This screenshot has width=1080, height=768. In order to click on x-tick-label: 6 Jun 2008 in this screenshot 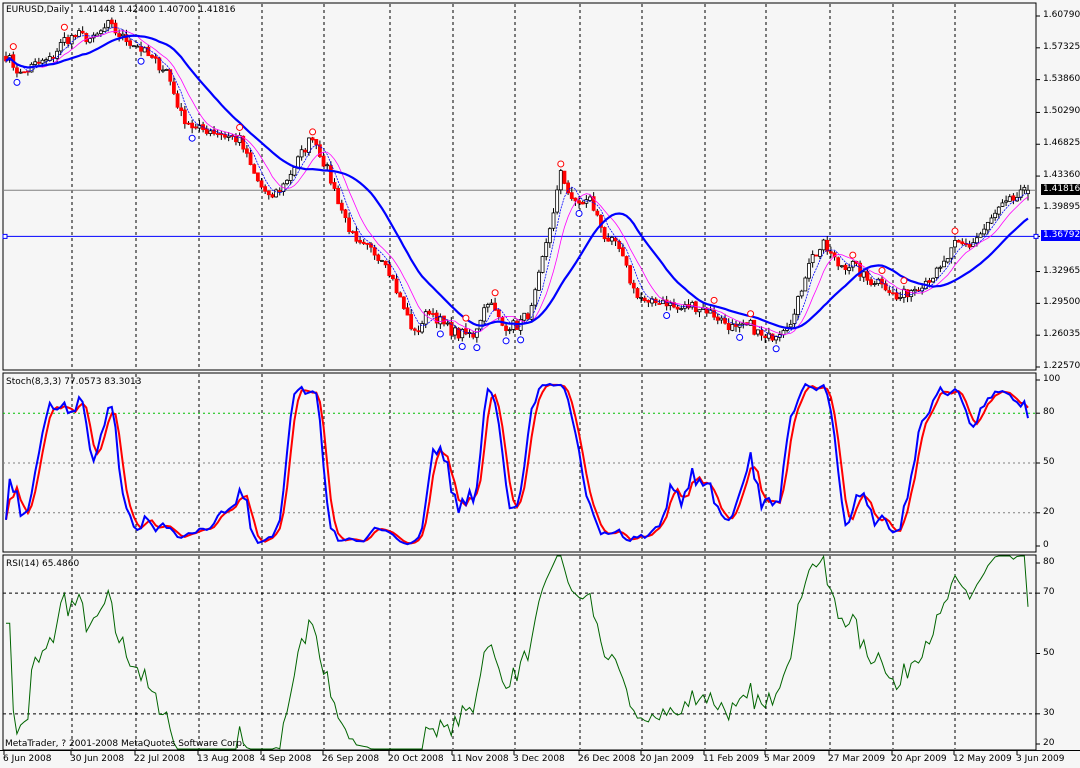, I will do `click(27, 759)`.